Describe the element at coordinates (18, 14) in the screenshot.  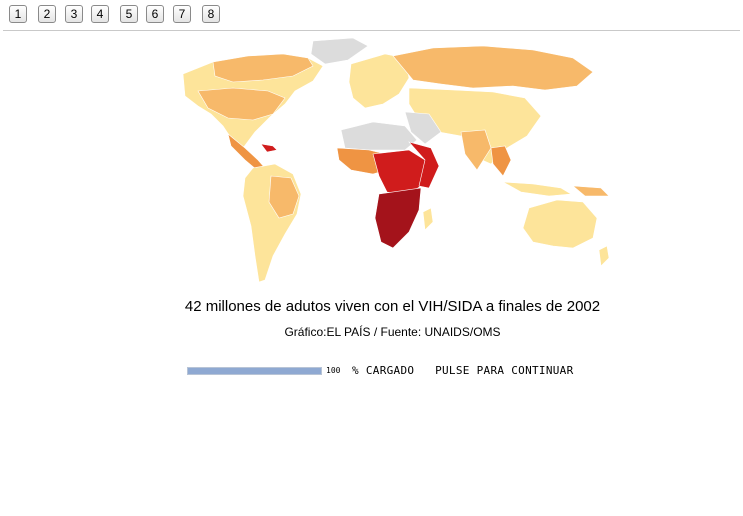
I see `page-button-1: 1` at that location.